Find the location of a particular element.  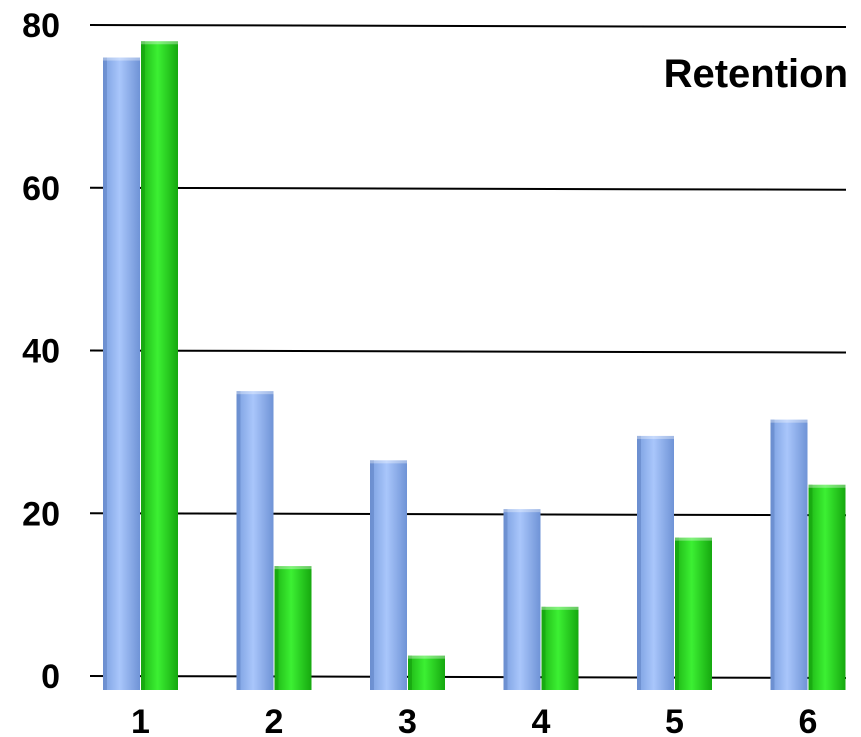

y-tick-label-20: 20 is located at coordinates (41, 514).